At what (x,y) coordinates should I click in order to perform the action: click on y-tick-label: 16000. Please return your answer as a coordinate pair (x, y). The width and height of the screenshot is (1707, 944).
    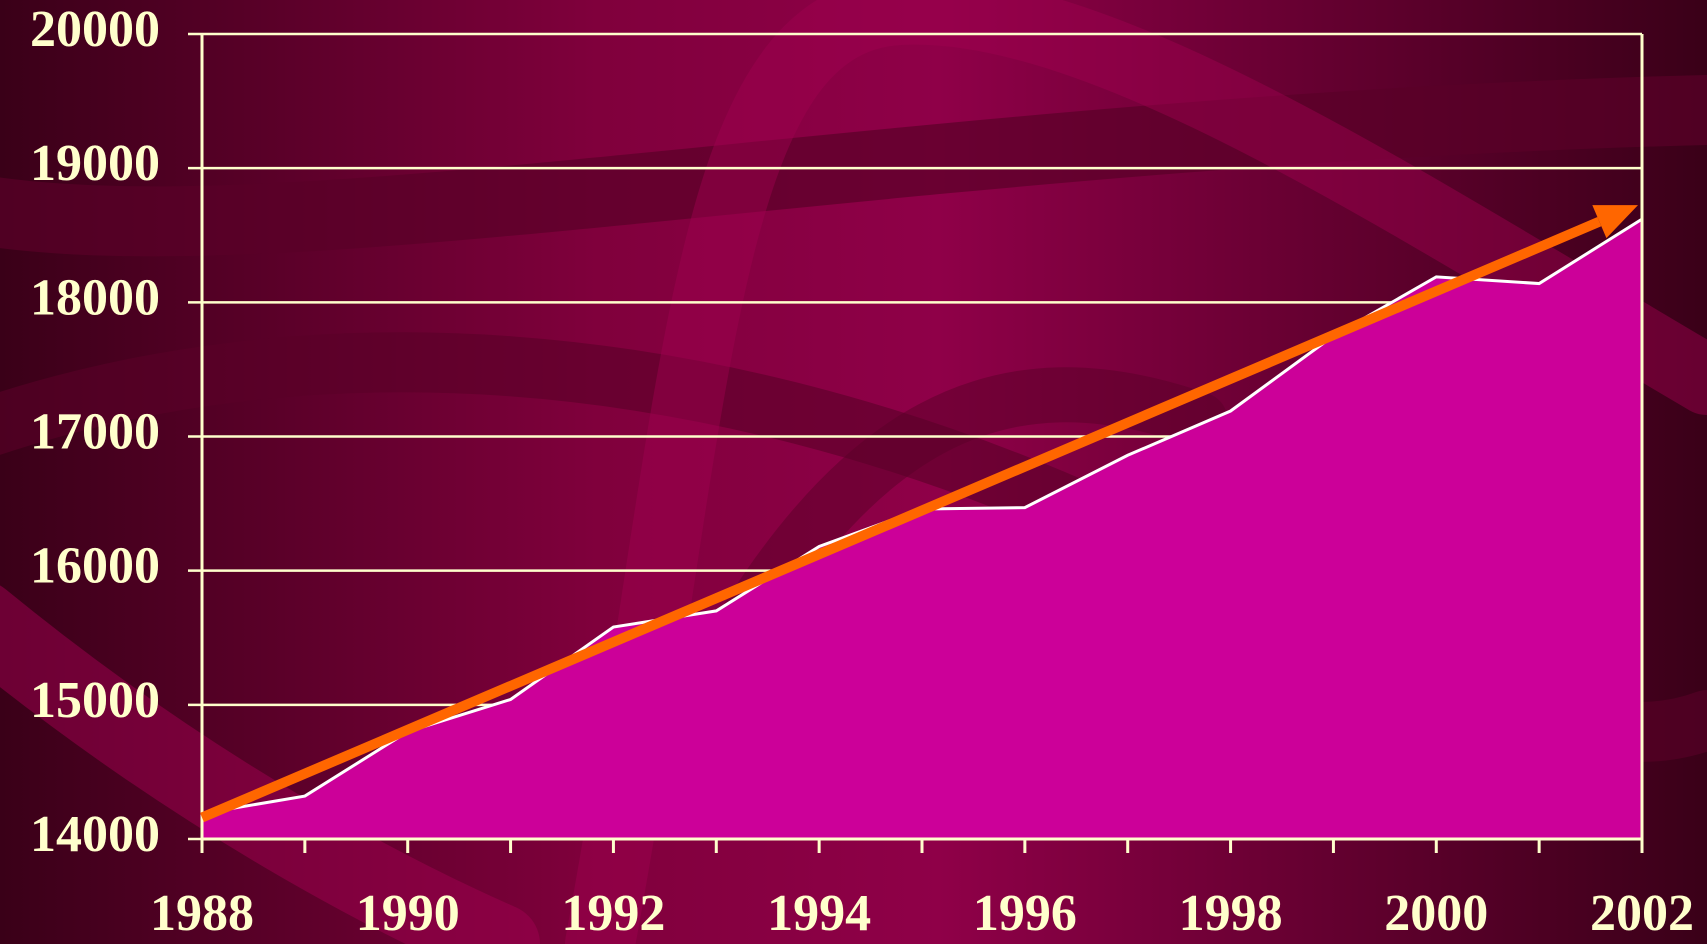
    Looking at the image, I should click on (95, 566).